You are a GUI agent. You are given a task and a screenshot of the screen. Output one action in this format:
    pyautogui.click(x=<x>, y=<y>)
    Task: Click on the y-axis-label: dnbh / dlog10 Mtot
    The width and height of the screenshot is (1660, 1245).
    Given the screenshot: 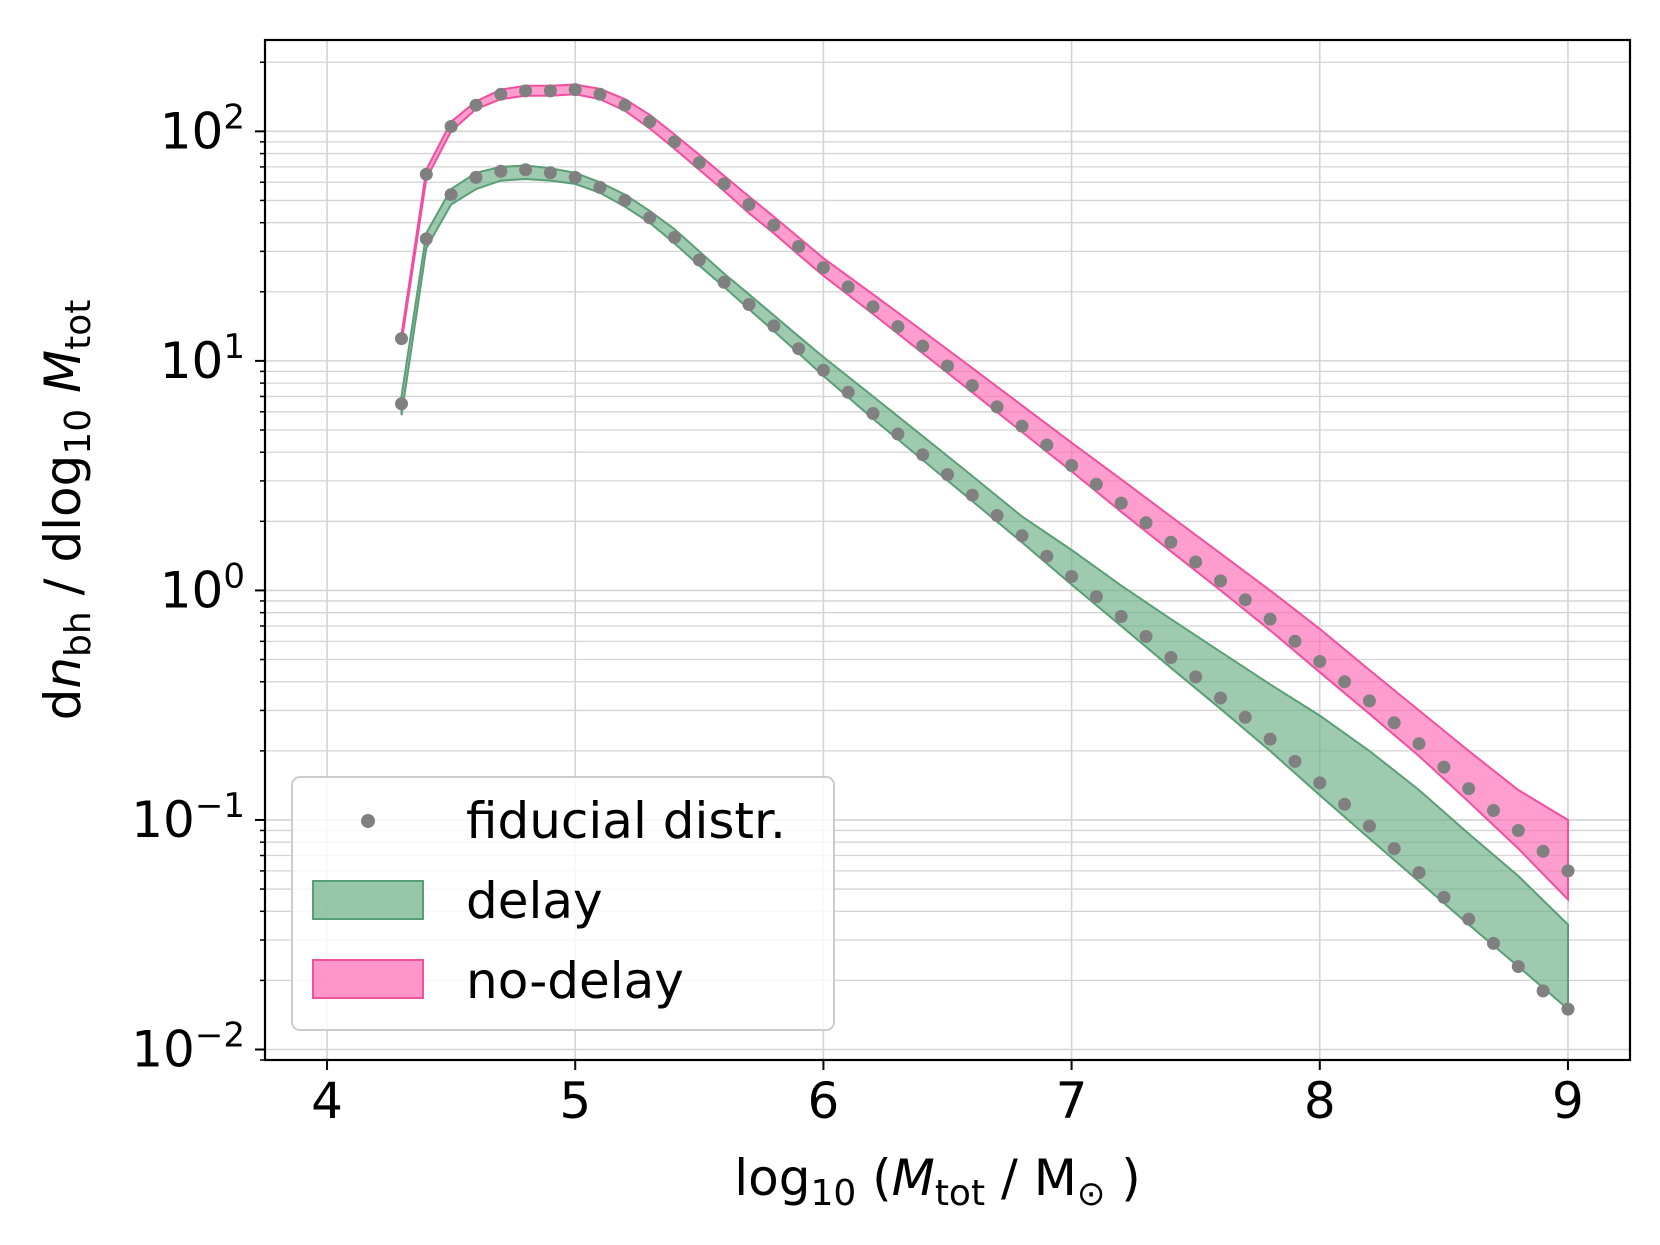 What is the action you would take?
    pyautogui.click(x=66, y=510)
    